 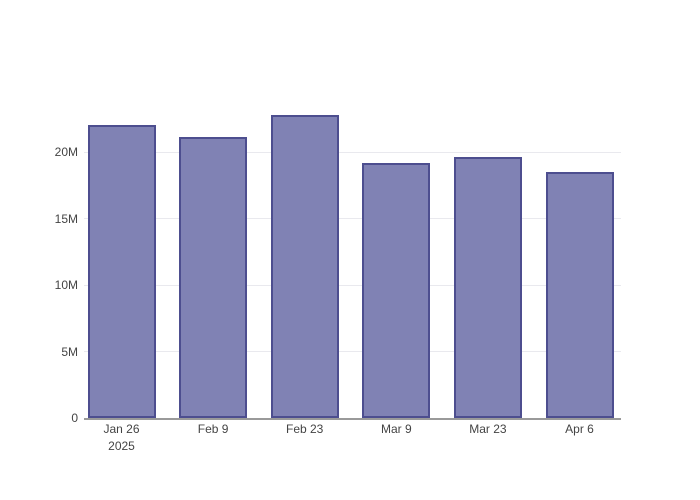 I want to click on x-tick-date: Feb 9, so click(x=213, y=429).